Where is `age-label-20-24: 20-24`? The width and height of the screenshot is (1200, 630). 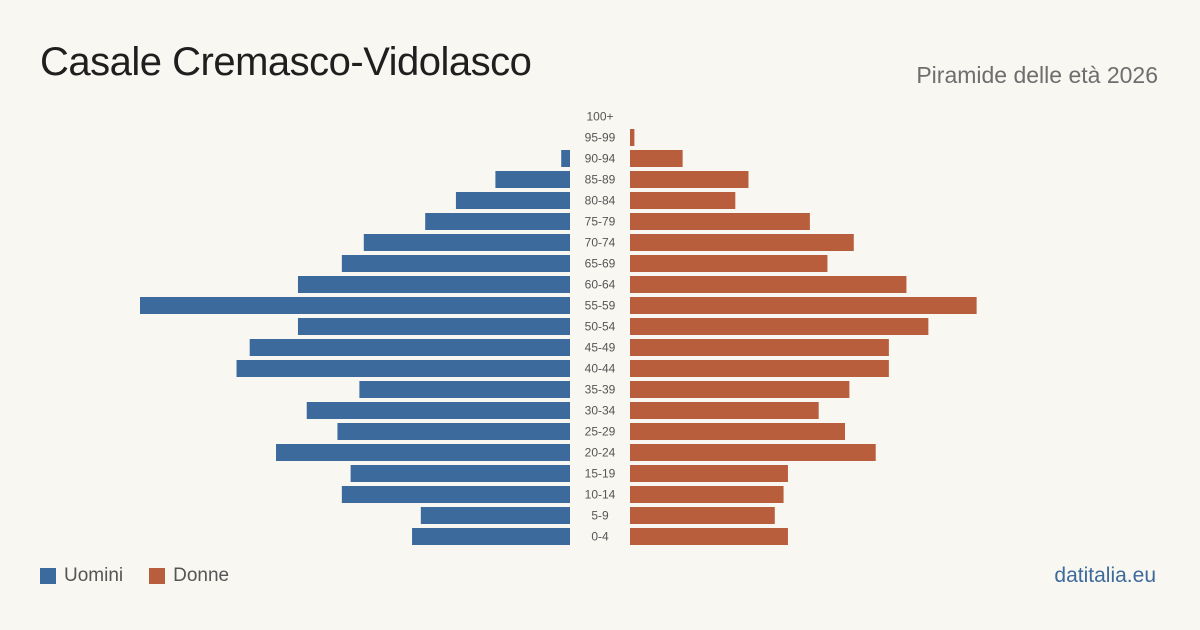
age-label-20-24: 20-24 is located at coordinates (600, 453).